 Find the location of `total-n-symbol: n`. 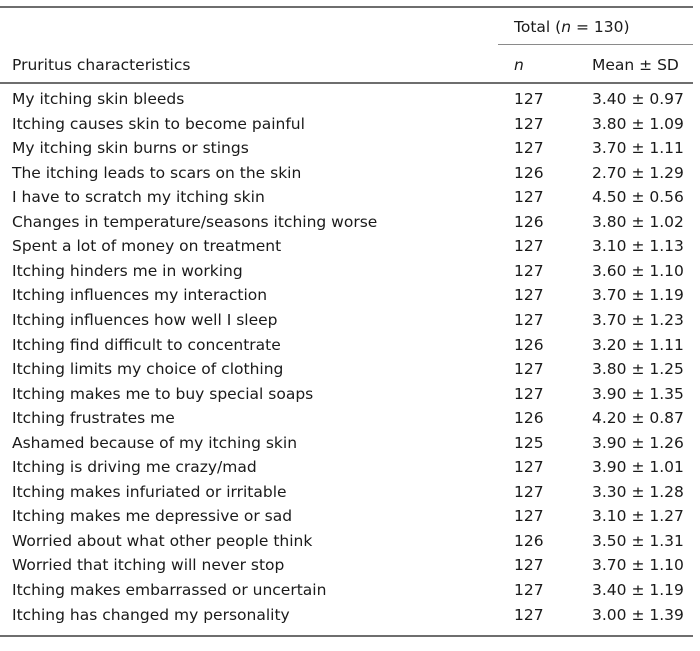

total-n-symbol: n is located at coordinates (566, 27).